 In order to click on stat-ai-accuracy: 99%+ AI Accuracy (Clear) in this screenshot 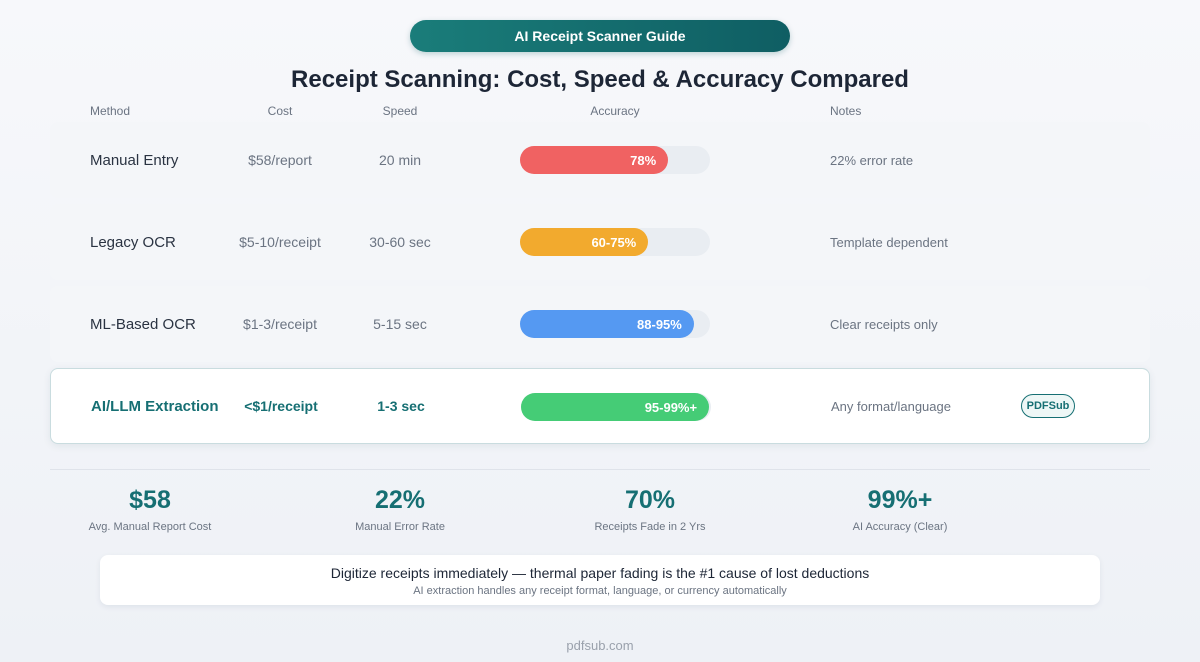, I will do `click(900, 509)`.